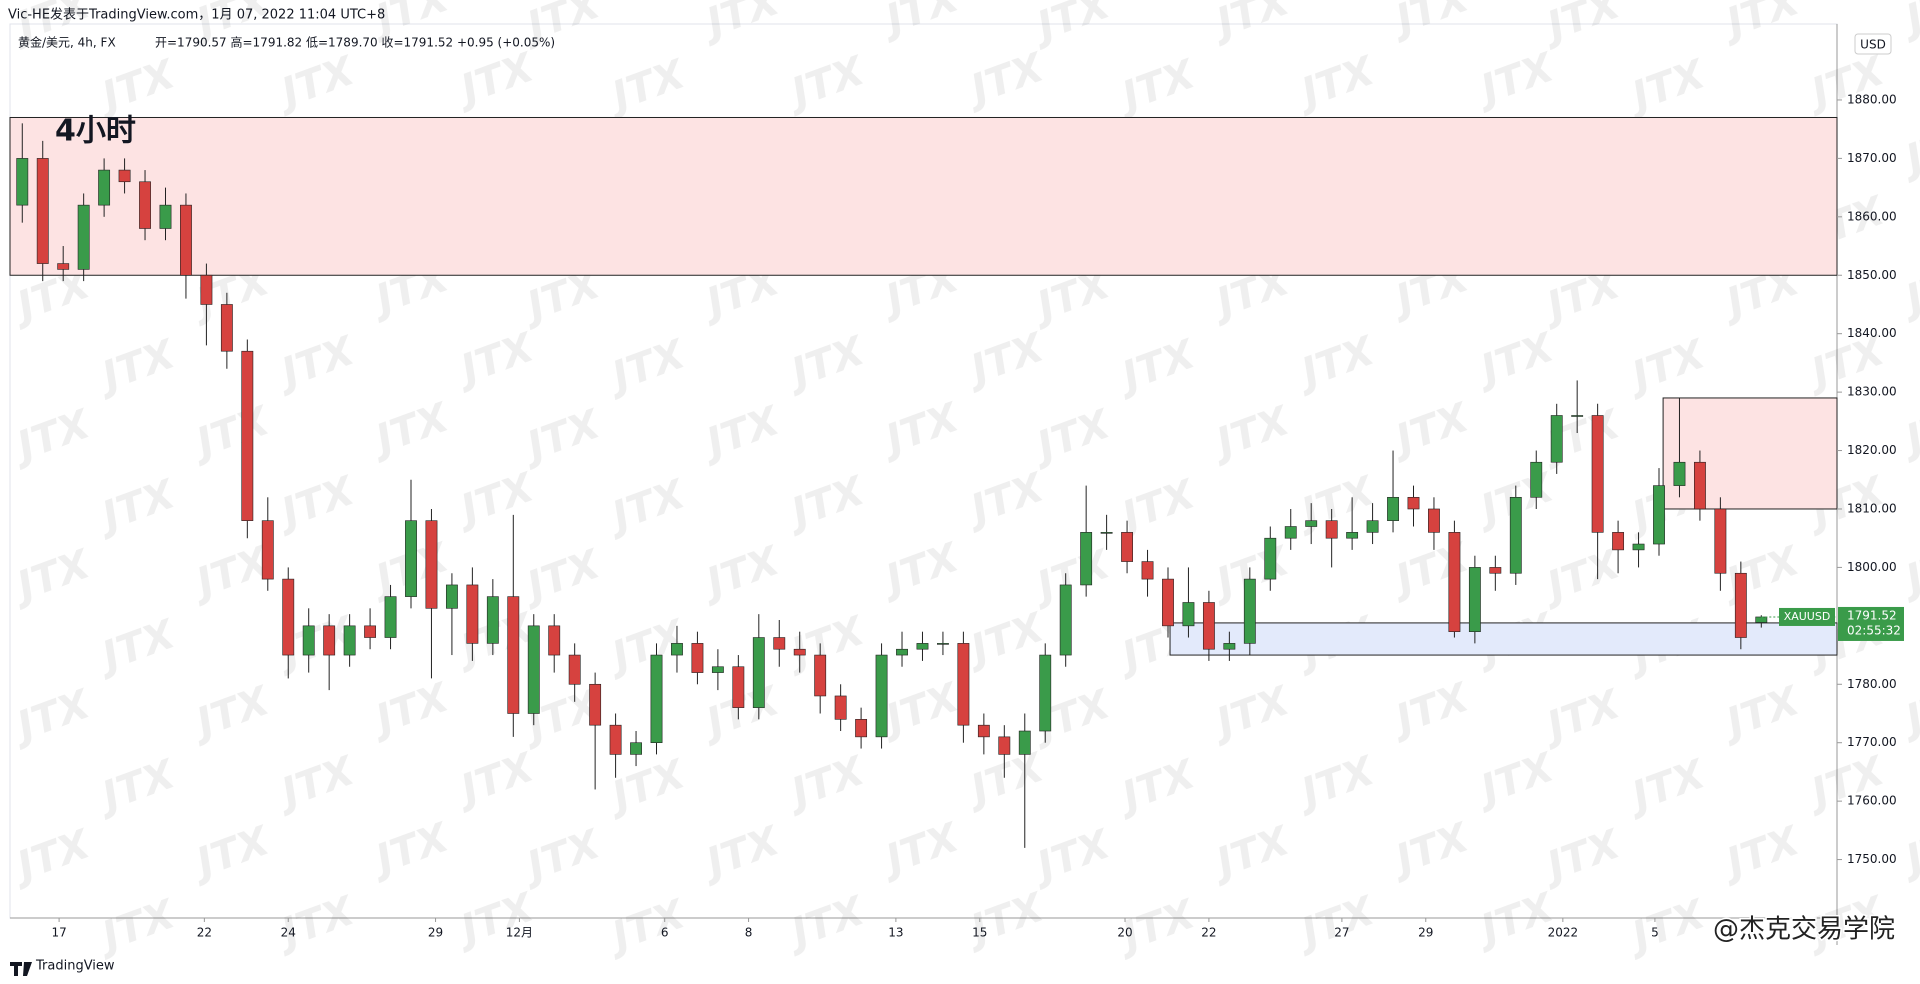 The width and height of the screenshot is (1920, 984). I want to click on zone, so click(1750, 453).